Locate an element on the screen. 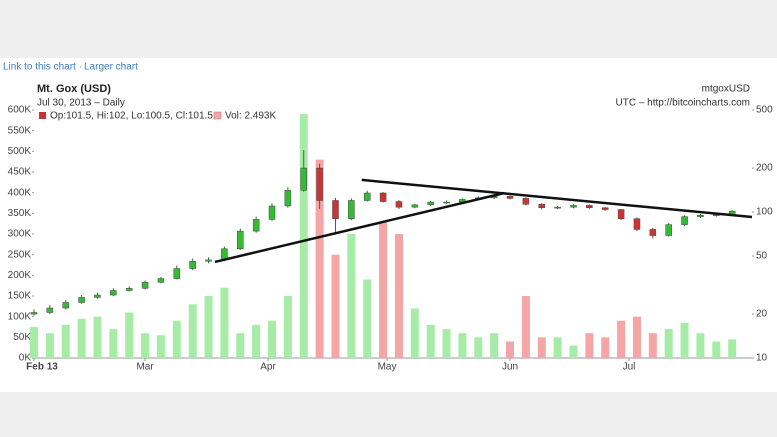 Image resolution: width=777 pixels, height=437 pixels. y2-tick-label: 10 is located at coordinates (762, 358).